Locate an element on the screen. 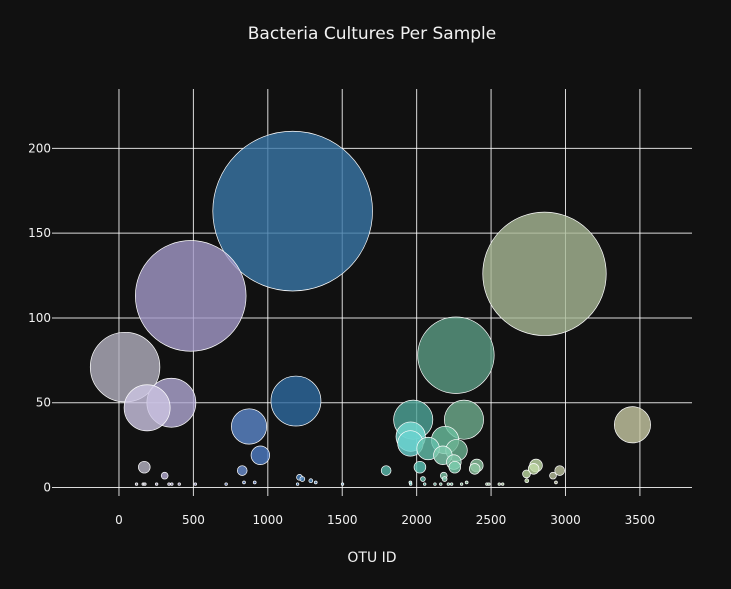 This screenshot has width=731, height=589. x-tick-label: 2500 is located at coordinates (491, 520).